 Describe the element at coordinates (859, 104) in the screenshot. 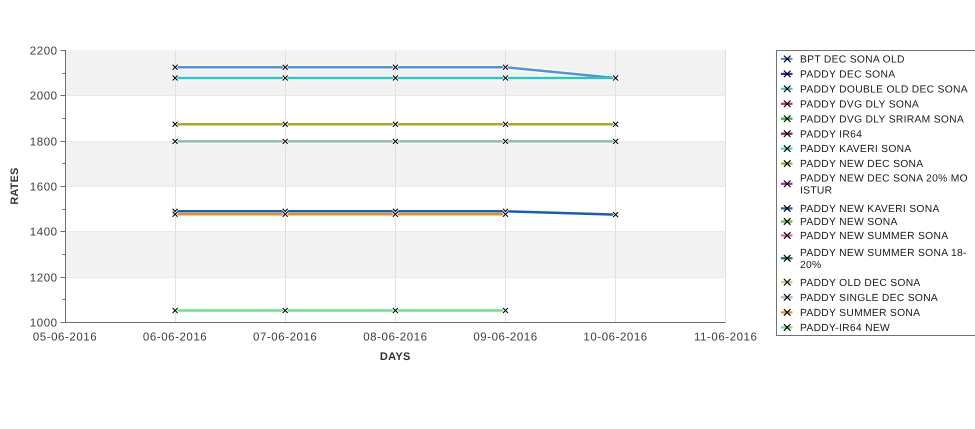

I see `svg-text: PADDY DVG DLY SONA` at that location.